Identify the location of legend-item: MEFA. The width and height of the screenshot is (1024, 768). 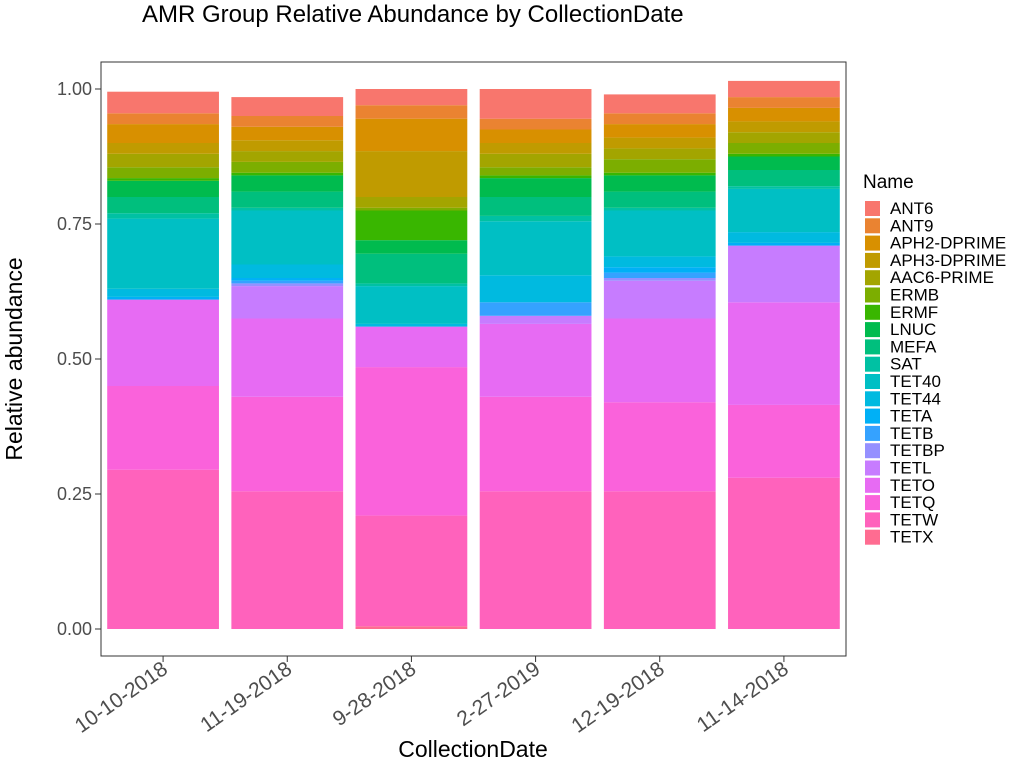
(901, 346).